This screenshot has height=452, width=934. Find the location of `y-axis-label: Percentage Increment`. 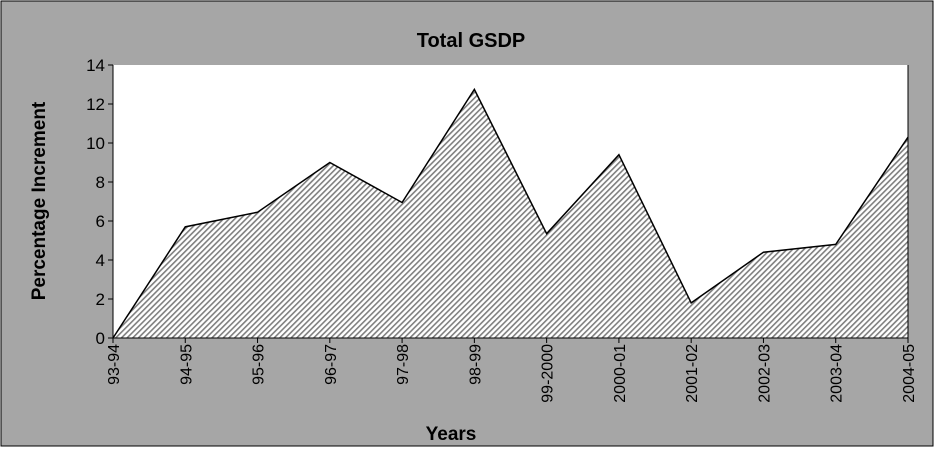

y-axis-label: Percentage Increment is located at coordinates (39, 200).